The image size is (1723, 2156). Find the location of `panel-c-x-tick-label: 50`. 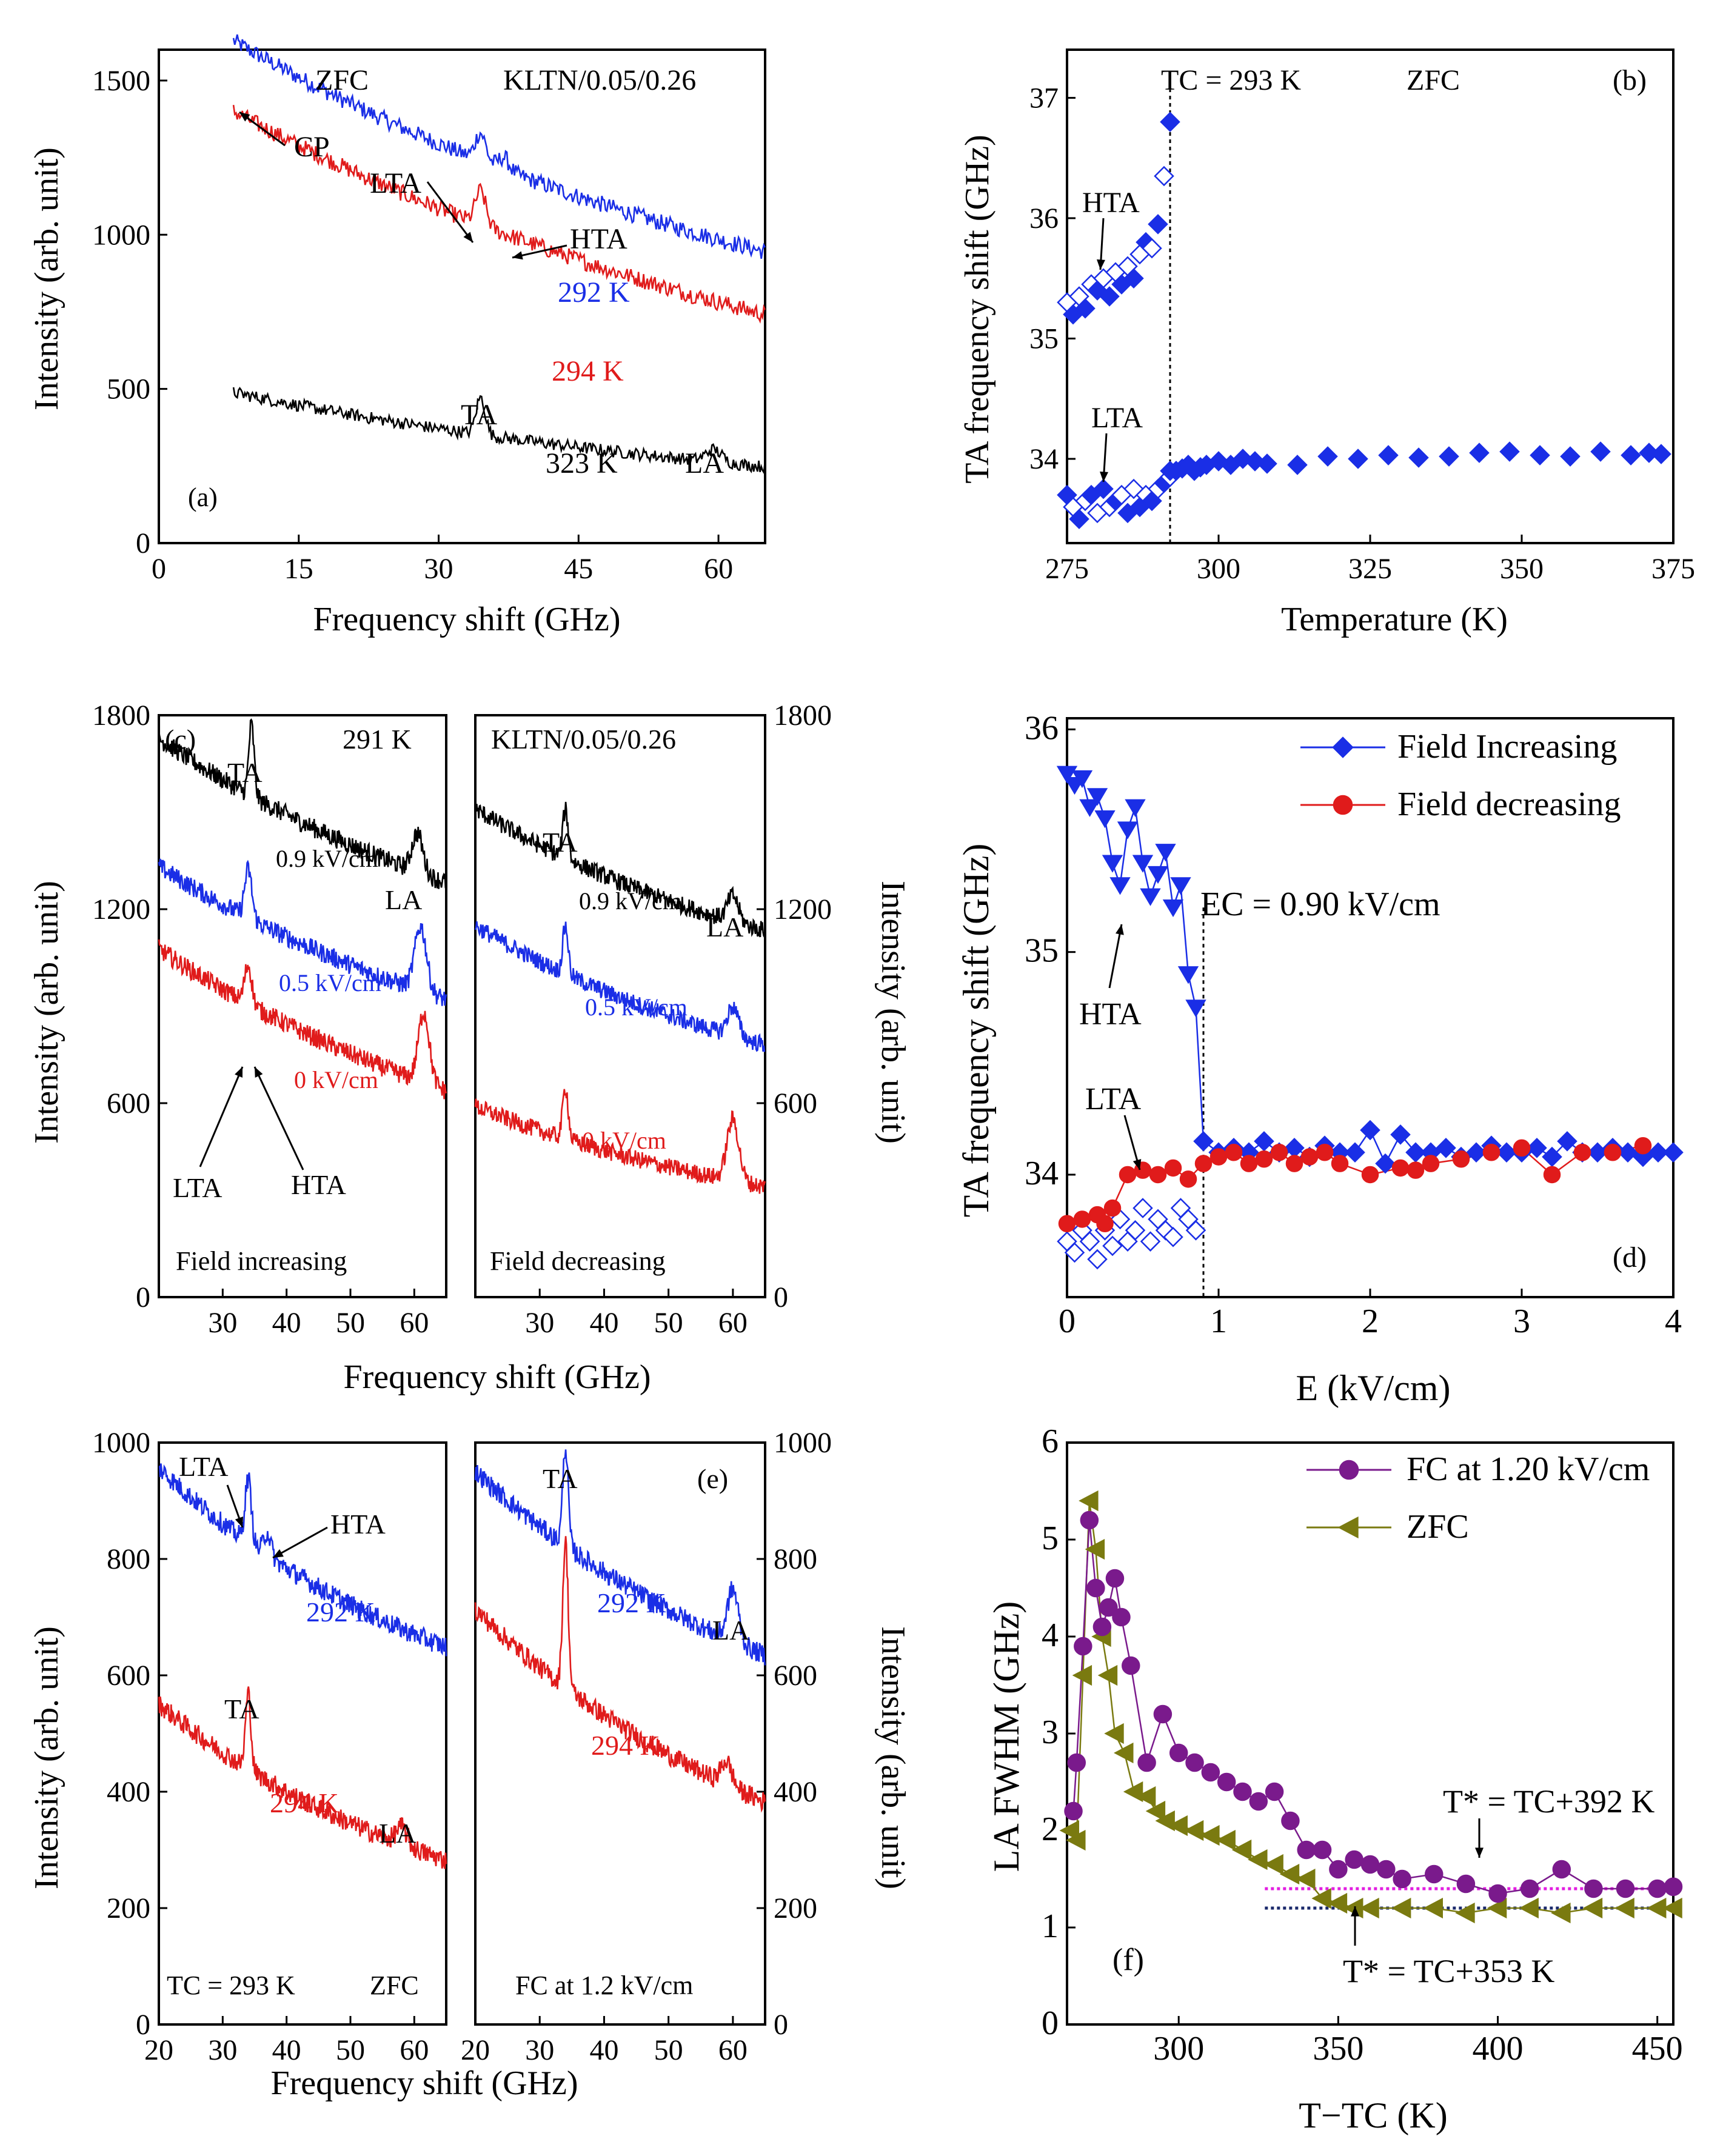

panel-c-x-tick-label: 50 is located at coordinates (350, 1323).